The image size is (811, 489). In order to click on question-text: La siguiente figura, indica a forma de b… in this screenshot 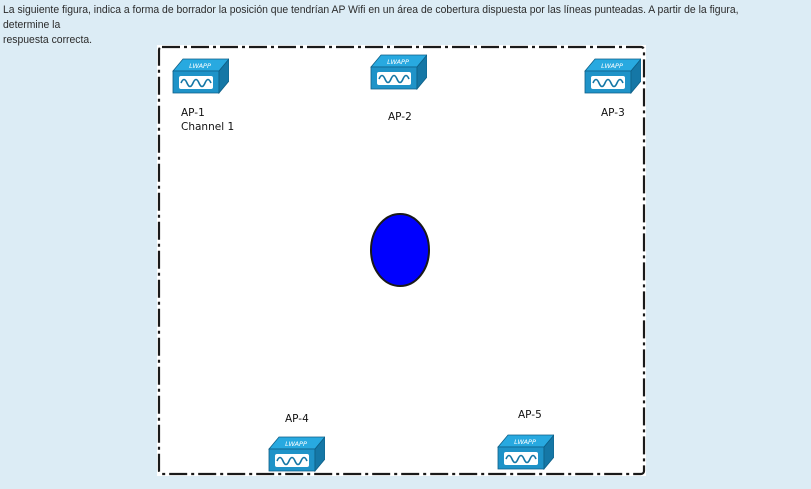, I will do `click(377, 25)`.